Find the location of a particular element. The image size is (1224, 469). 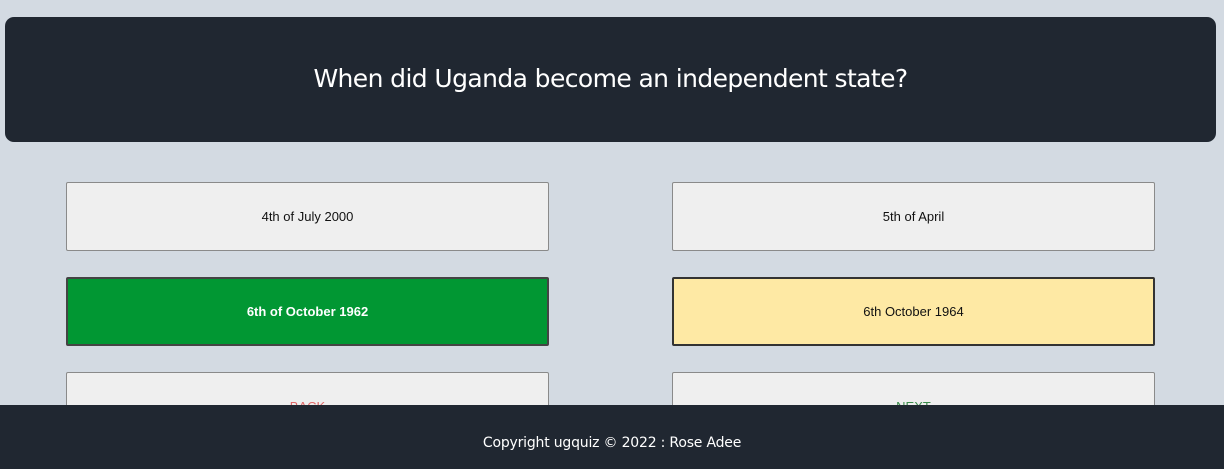

answer-option-1: 4th of July 2000 is located at coordinates (307, 216).